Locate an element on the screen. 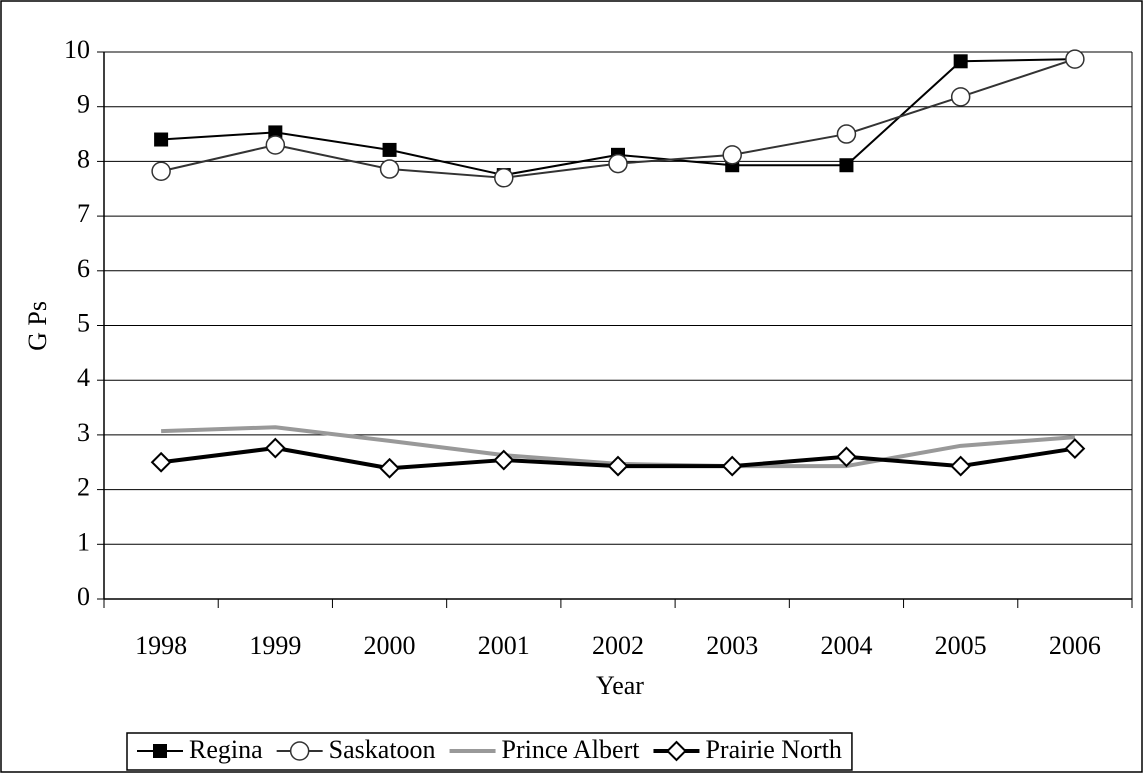 This screenshot has width=1144, height=779. legend-label: Prince Albert is located at coordinates (571, 749).